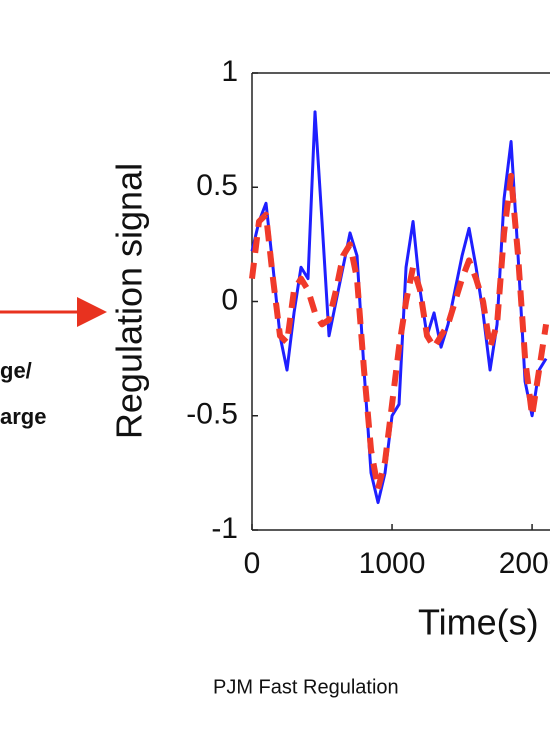 This screenshot has height=731, width=550. What do you see at coordinates (229, 299) in the screenshot?
I see `y-tick-label: 0` at bounding box center [229, 299].